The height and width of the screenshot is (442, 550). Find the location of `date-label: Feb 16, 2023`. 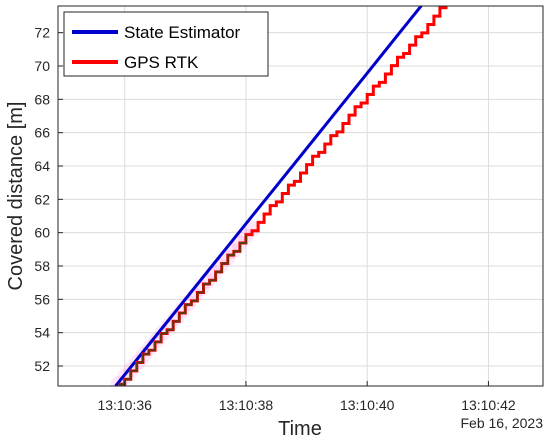

date-label: Feb 16, 2023 is located at coordinates (501, 423).